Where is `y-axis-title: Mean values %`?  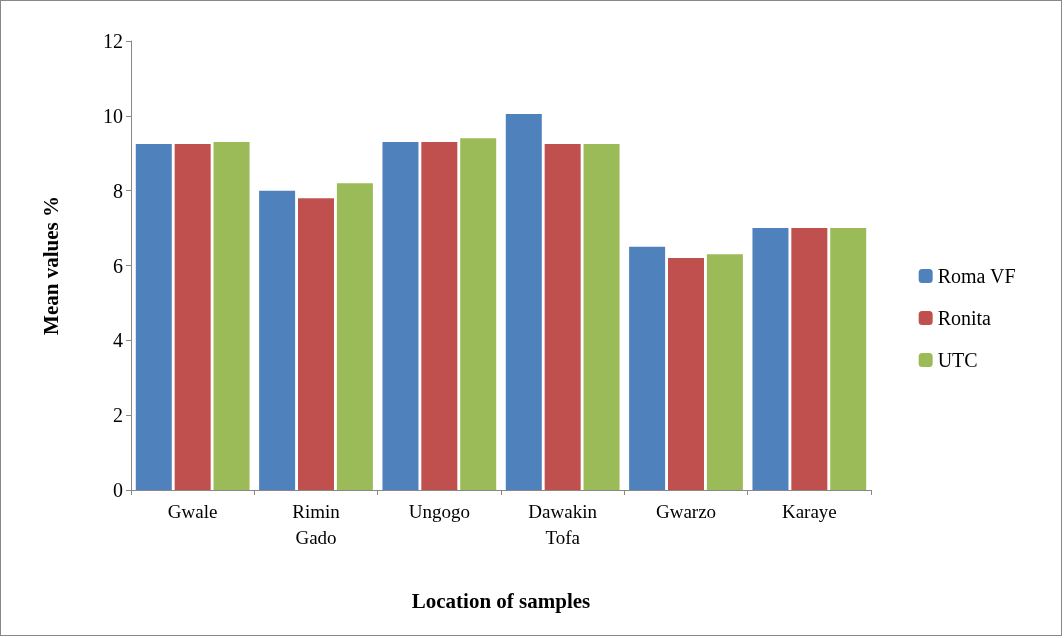 y-axis-title: Mean values % is located at coordinates (50, 265).